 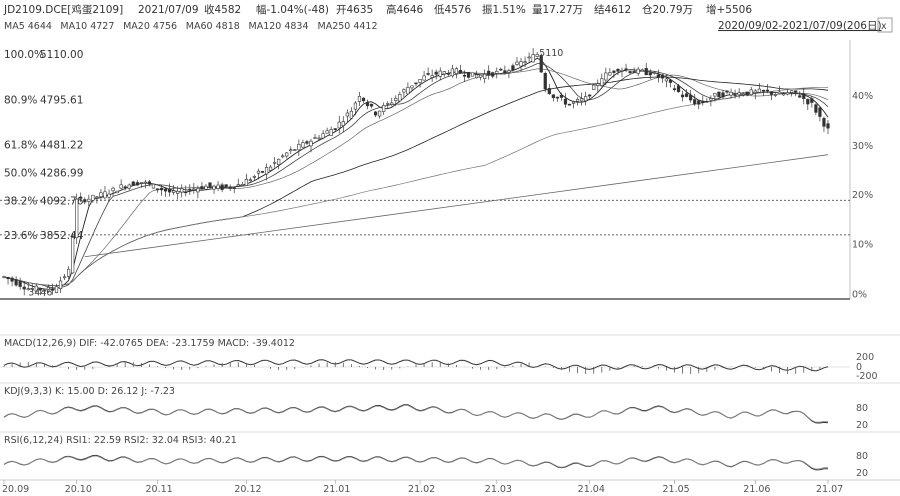 What do you see at coordinates (416, 368) in the screenshot?
I see `macd-histogram` at bounding box center [416, 368].